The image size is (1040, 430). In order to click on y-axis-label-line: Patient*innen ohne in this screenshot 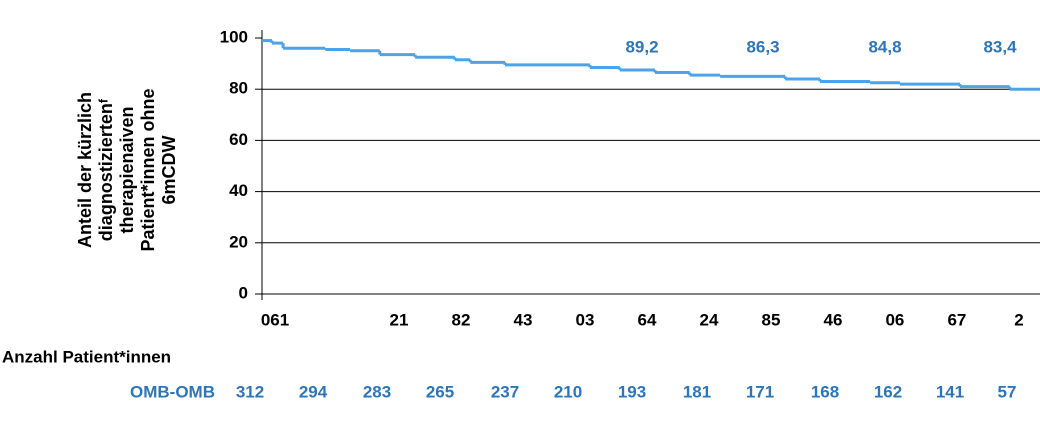, I will do `click(148, 169)`.